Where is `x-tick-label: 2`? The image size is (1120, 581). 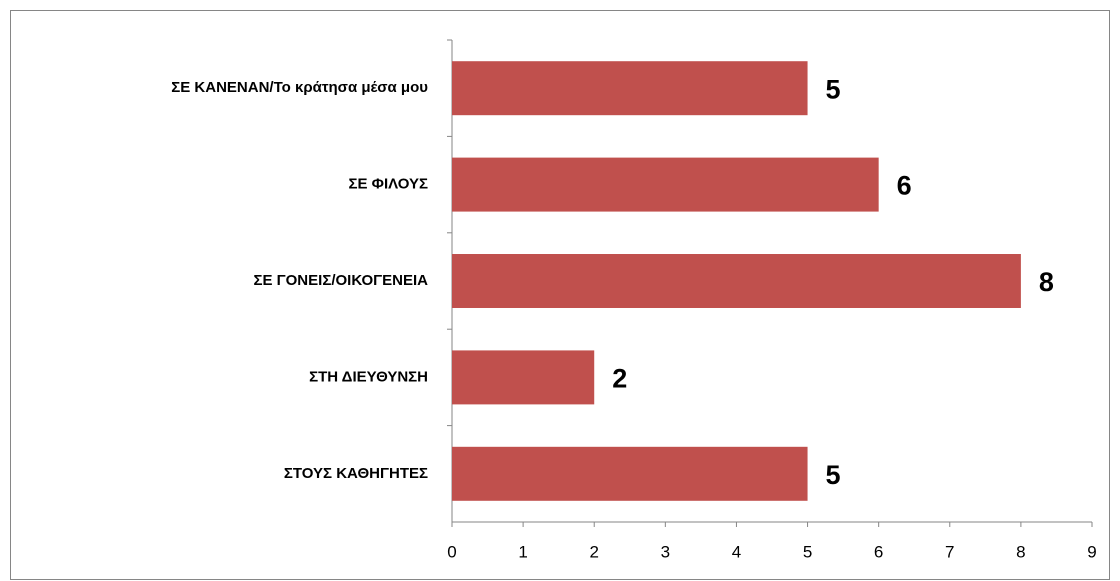
x-tick-label: 2 is located at coordinates (593, 551).